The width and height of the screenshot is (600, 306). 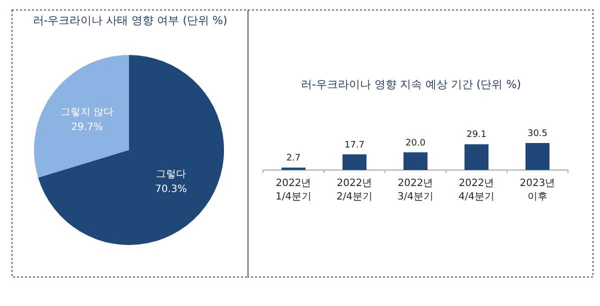 What do you see at coordinates (415, 190) in the screenshot?
I see `x-tick-label: 2022년 3/4분기` at bounding box center [415, 190].